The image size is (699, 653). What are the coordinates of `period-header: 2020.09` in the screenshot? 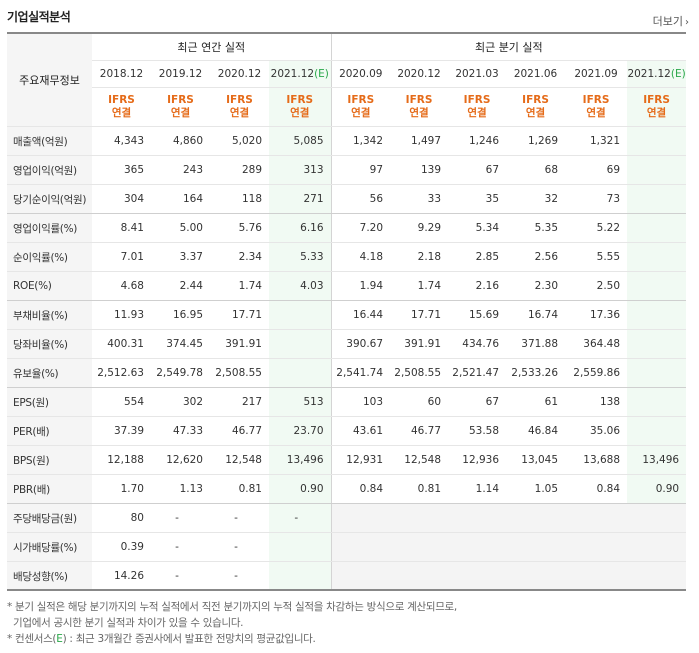 It's located at (360, 74).